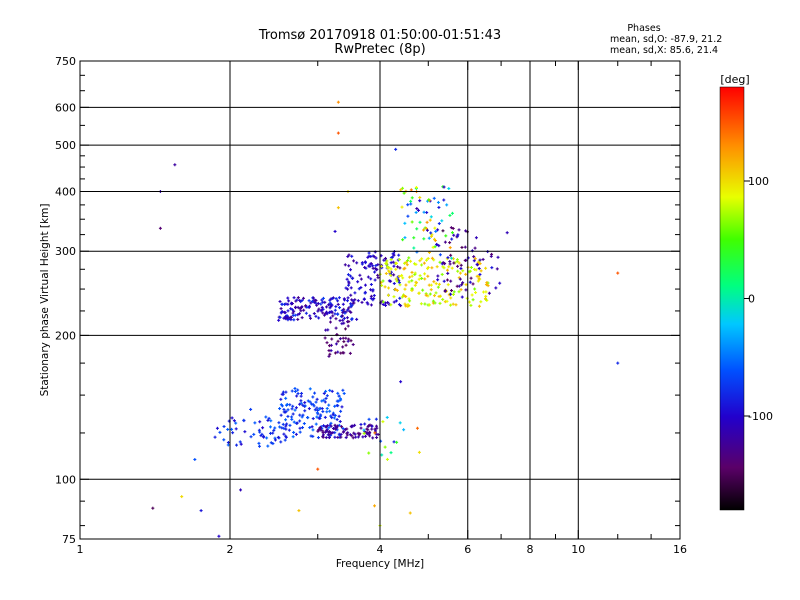  Describe the element at coordinates (65, 479) in the screenshot. I see `y-tick-label: 100` at that location.